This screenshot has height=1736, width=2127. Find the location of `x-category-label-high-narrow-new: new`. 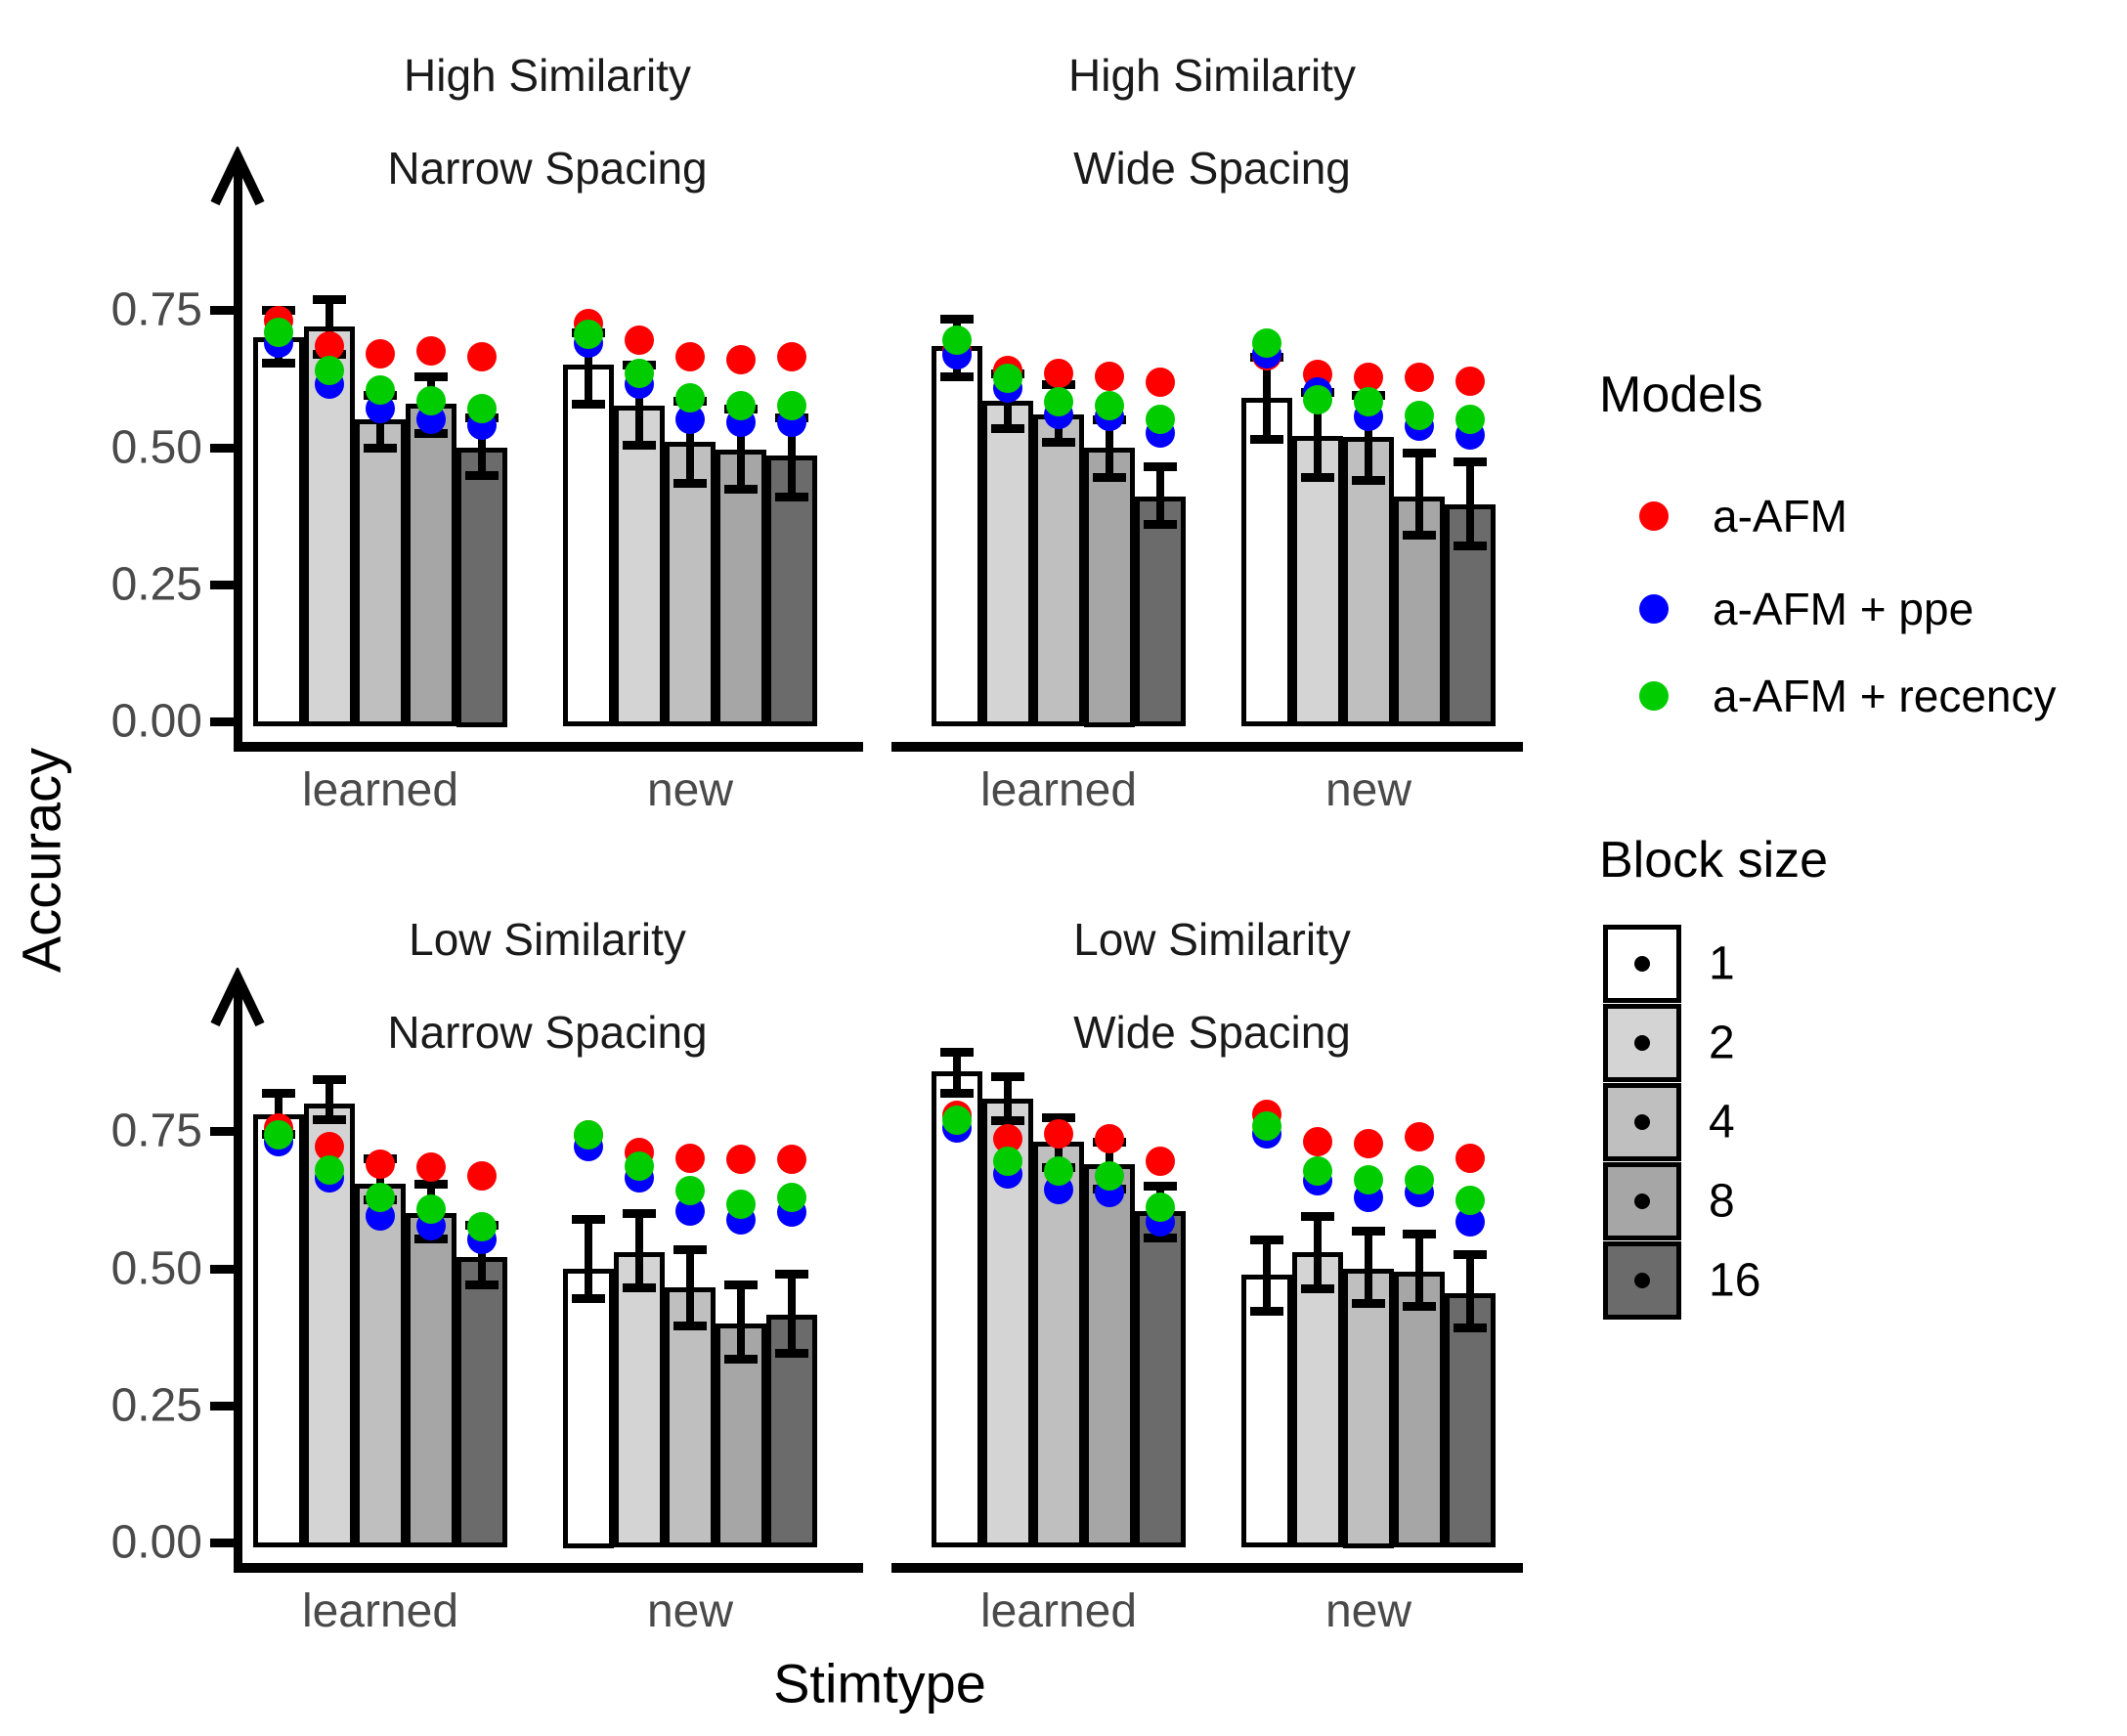

x-category-label-high-narrow-new: new is located at coordinates (690, 790).